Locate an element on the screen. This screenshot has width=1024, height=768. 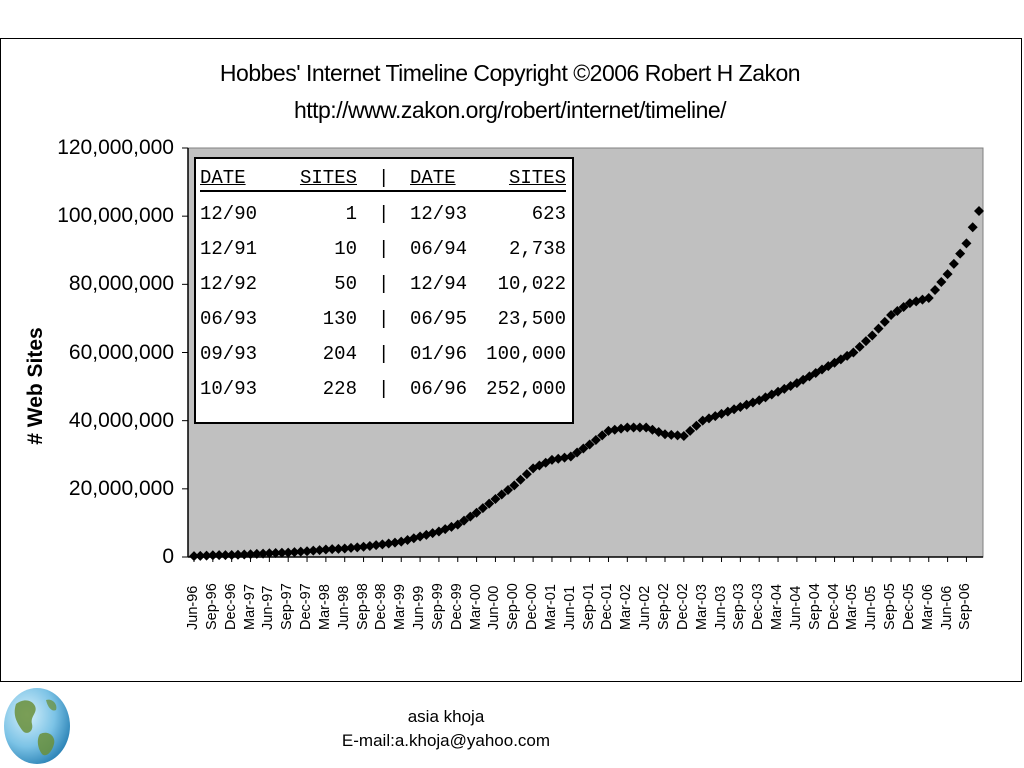
x-tick-label: Mar-06 is located at coordinates (927, 607).